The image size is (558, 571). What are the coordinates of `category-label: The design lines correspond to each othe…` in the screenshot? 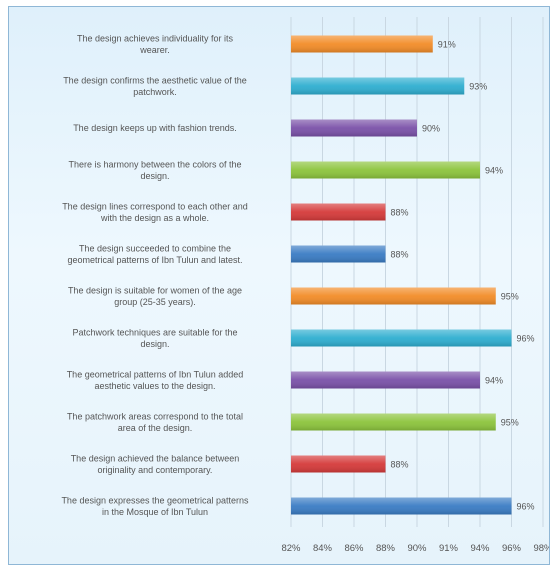 It's located at (155, 212).